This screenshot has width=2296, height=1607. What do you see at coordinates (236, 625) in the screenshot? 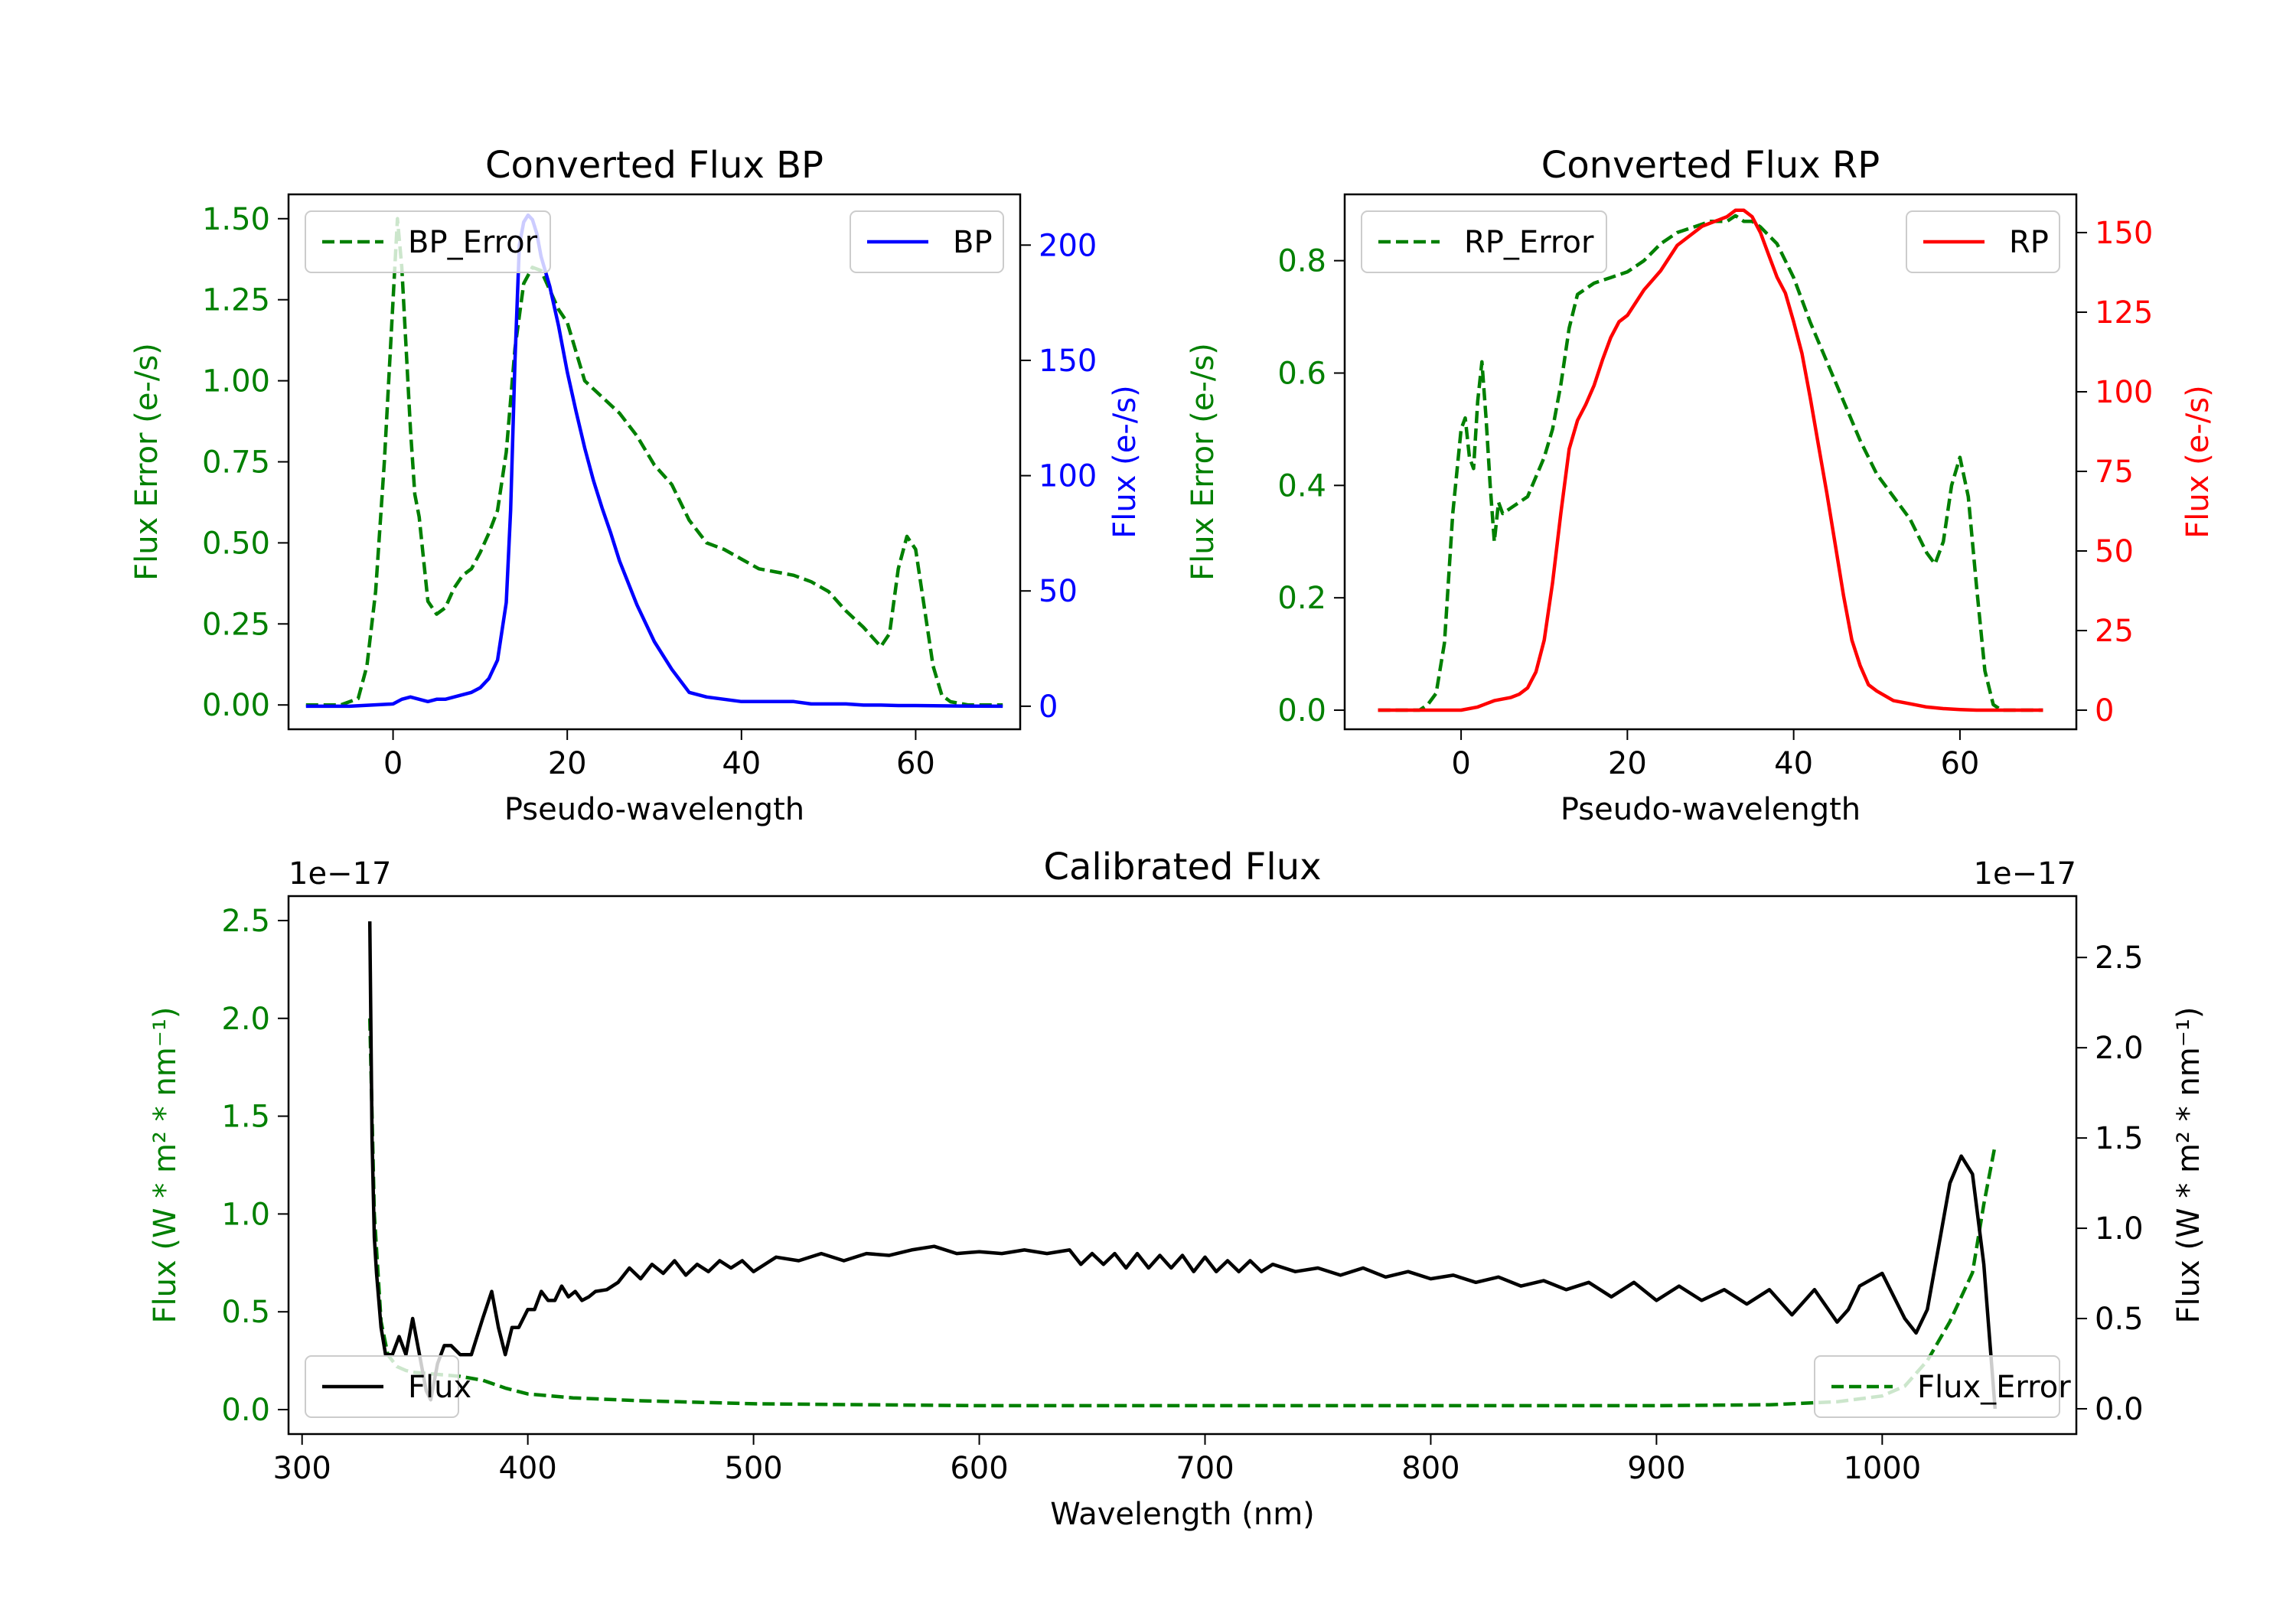
I see `y-left-tick-label: 0.25` at bounding box center [236, 625].